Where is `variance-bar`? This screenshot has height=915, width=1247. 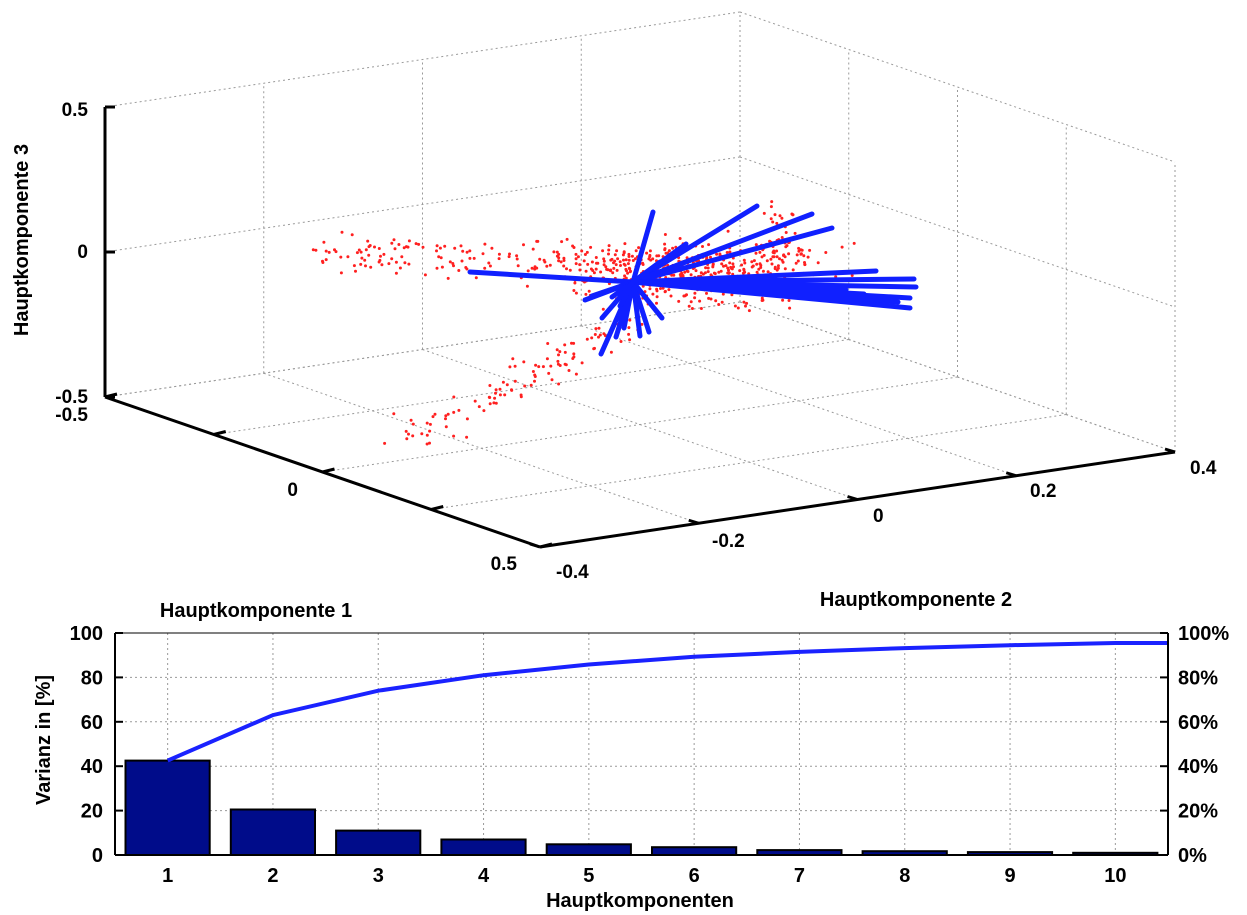 variance-bar is located at coordinates (378, 842).